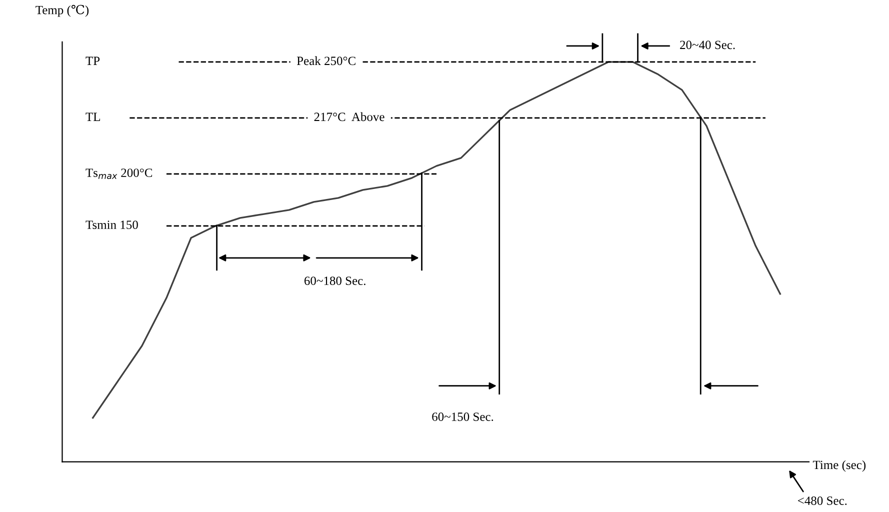 This screenshot has height=512, width=889. I want to click on text: <480 Sec., so click(822, 500).